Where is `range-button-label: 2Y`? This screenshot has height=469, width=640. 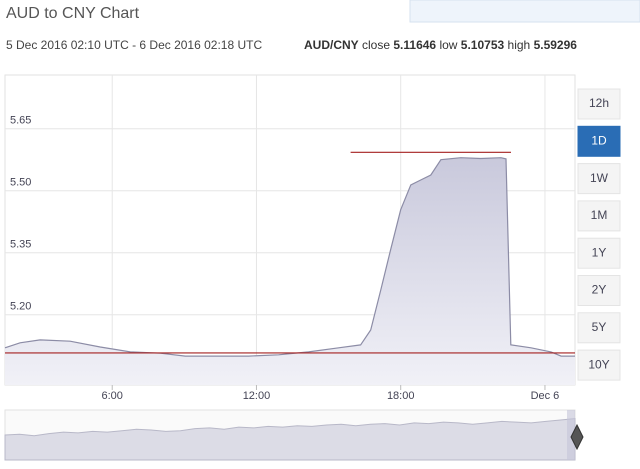
range-button-label: 2Y is located at coordinates (599, 290).